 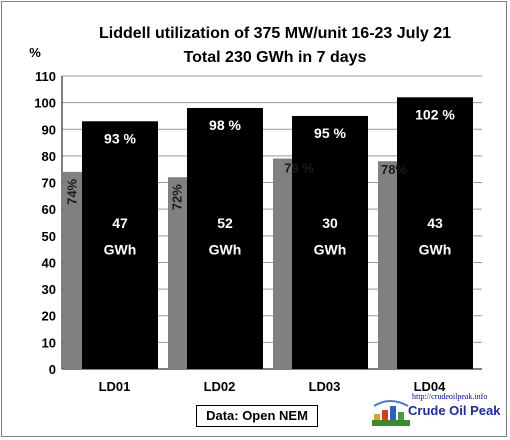 I want to click on y-tick-label: 50, so click(x=49, y=236).